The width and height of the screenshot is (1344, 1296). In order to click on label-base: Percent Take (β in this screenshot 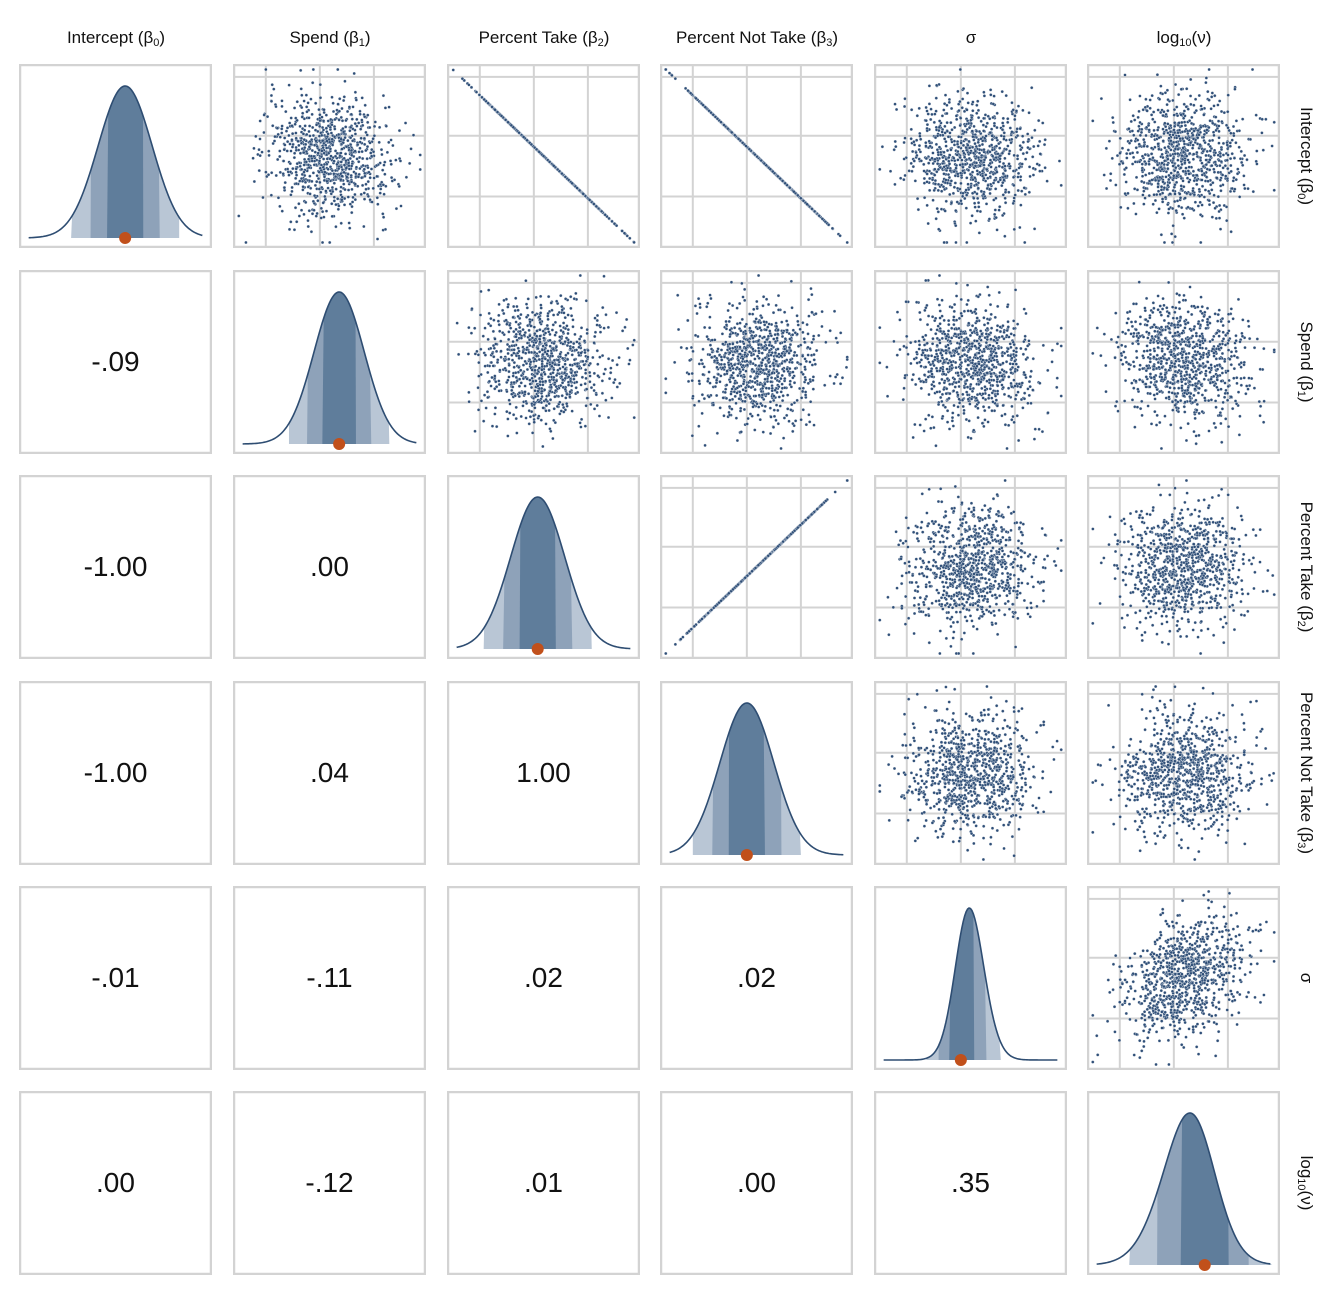, I will do `click(1306, 561)`.